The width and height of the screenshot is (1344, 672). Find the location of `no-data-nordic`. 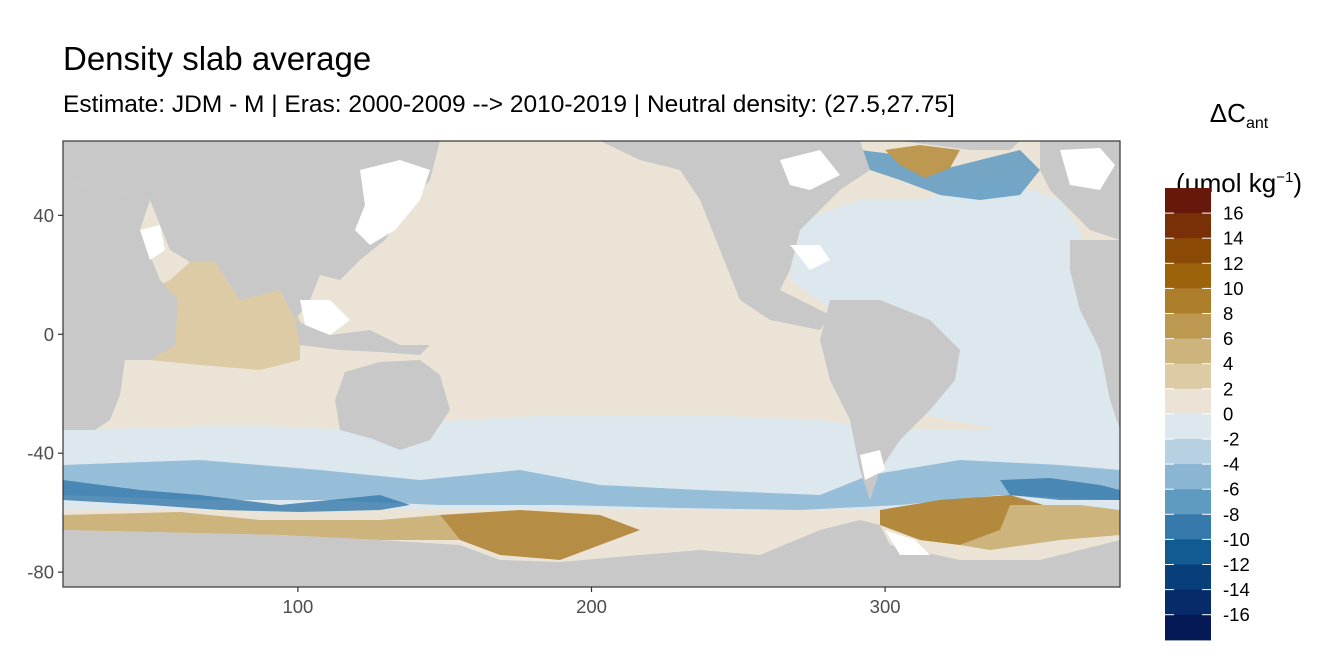

no-data-nordic is located at coordinates (1087, 169).